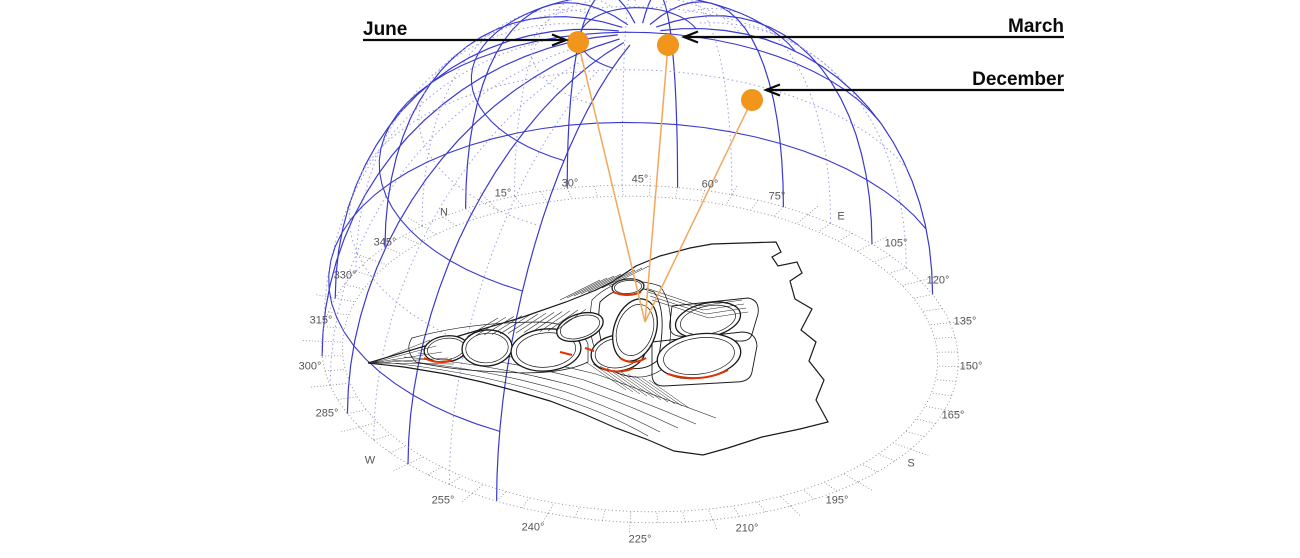 This screenshot has height=558, width=1300. I want to click on compass-label-60: 60°, so click(710, 185).